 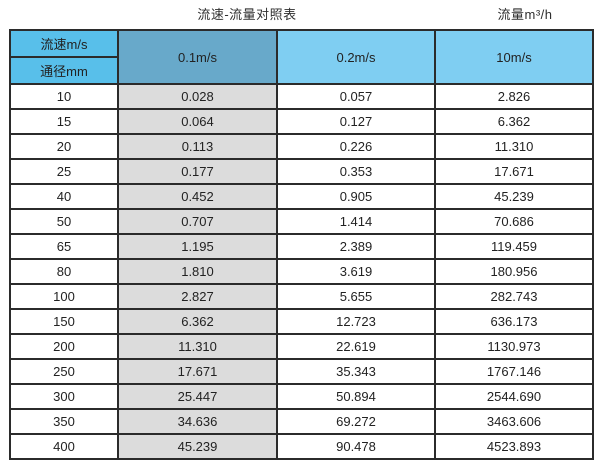 What do you see at coordinates (64, 171) in the screenshot?
I see `diameter-cell: 25` at bounding box center [64, 171].